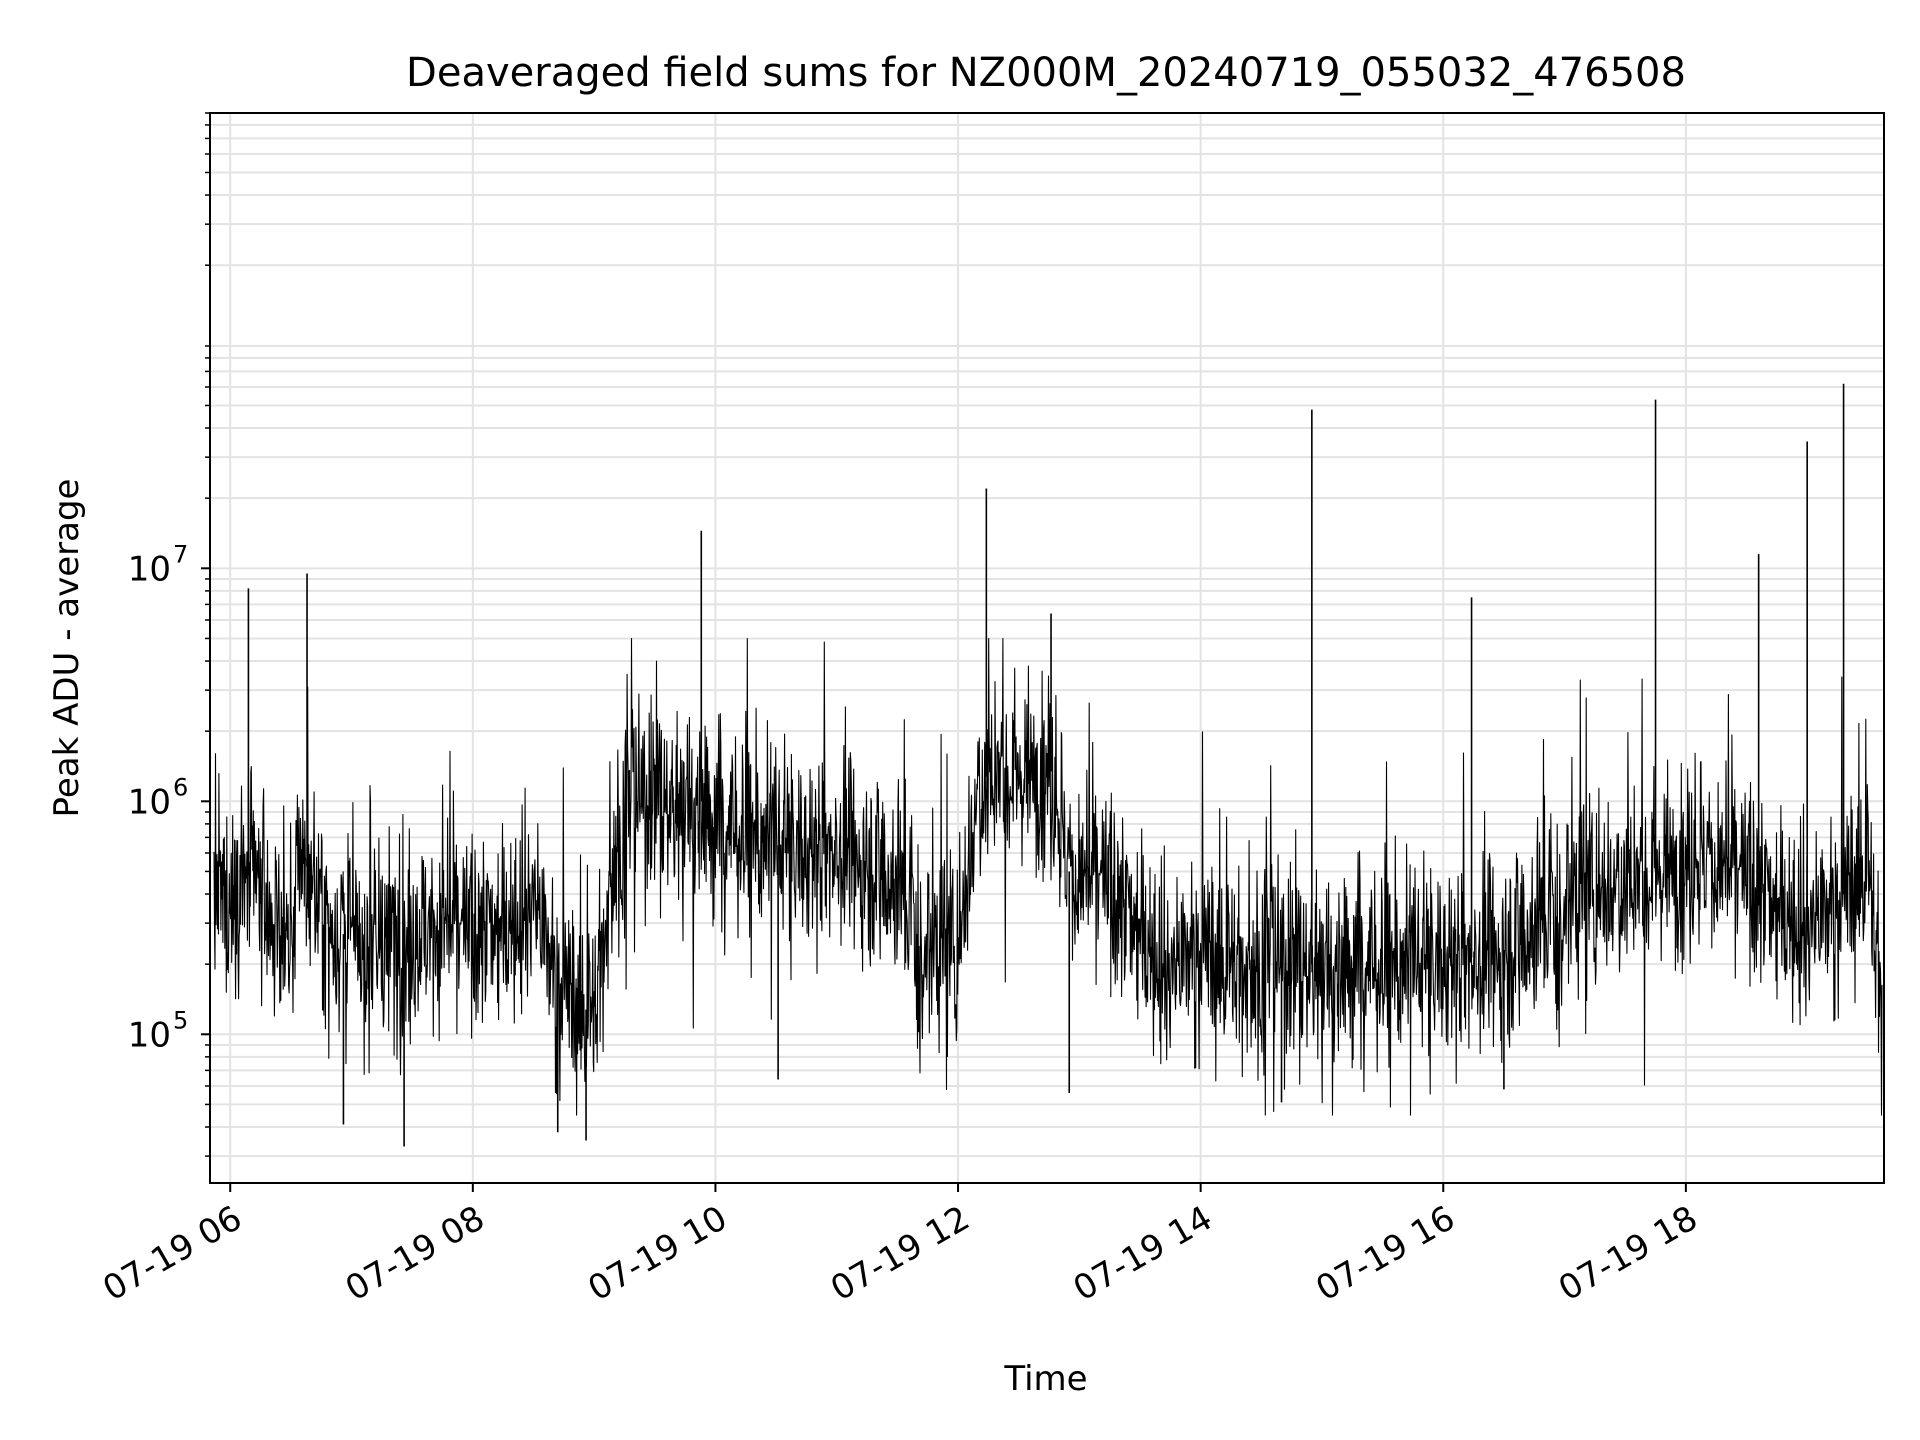 The height and width of the screenshot is (1440, 1920). What do you see at coordinates (158, 797) in the screenshot?
I see `y-tick-label: 106` at bounding box center [158, 797].